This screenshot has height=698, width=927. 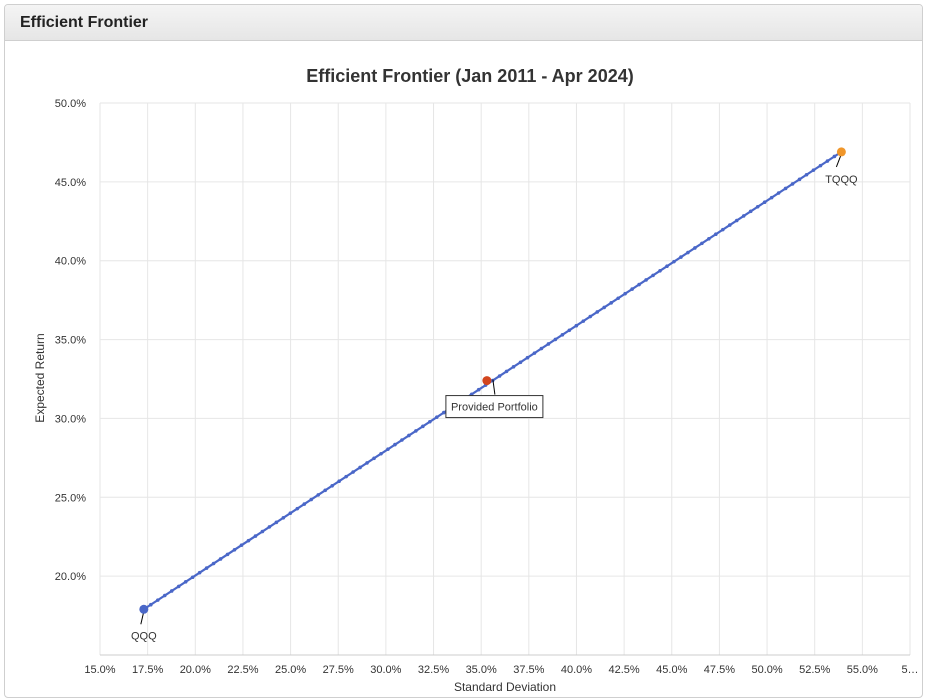 What do you see at coordinates (70, 183) in the screenshot?
I see `y-tick-label: 45.0%` at bounding box center [70, 183].